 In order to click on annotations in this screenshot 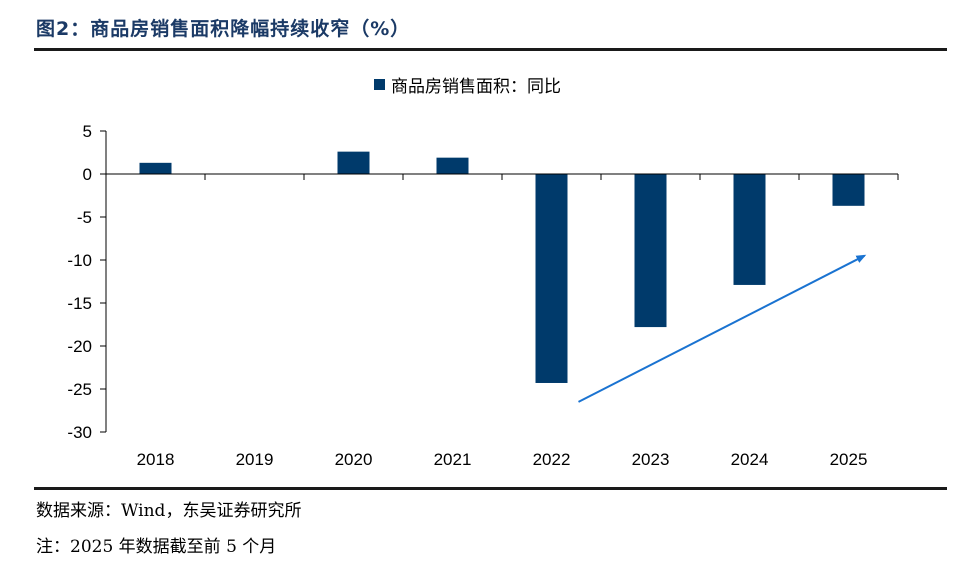, I will do `click(722, 328)`.